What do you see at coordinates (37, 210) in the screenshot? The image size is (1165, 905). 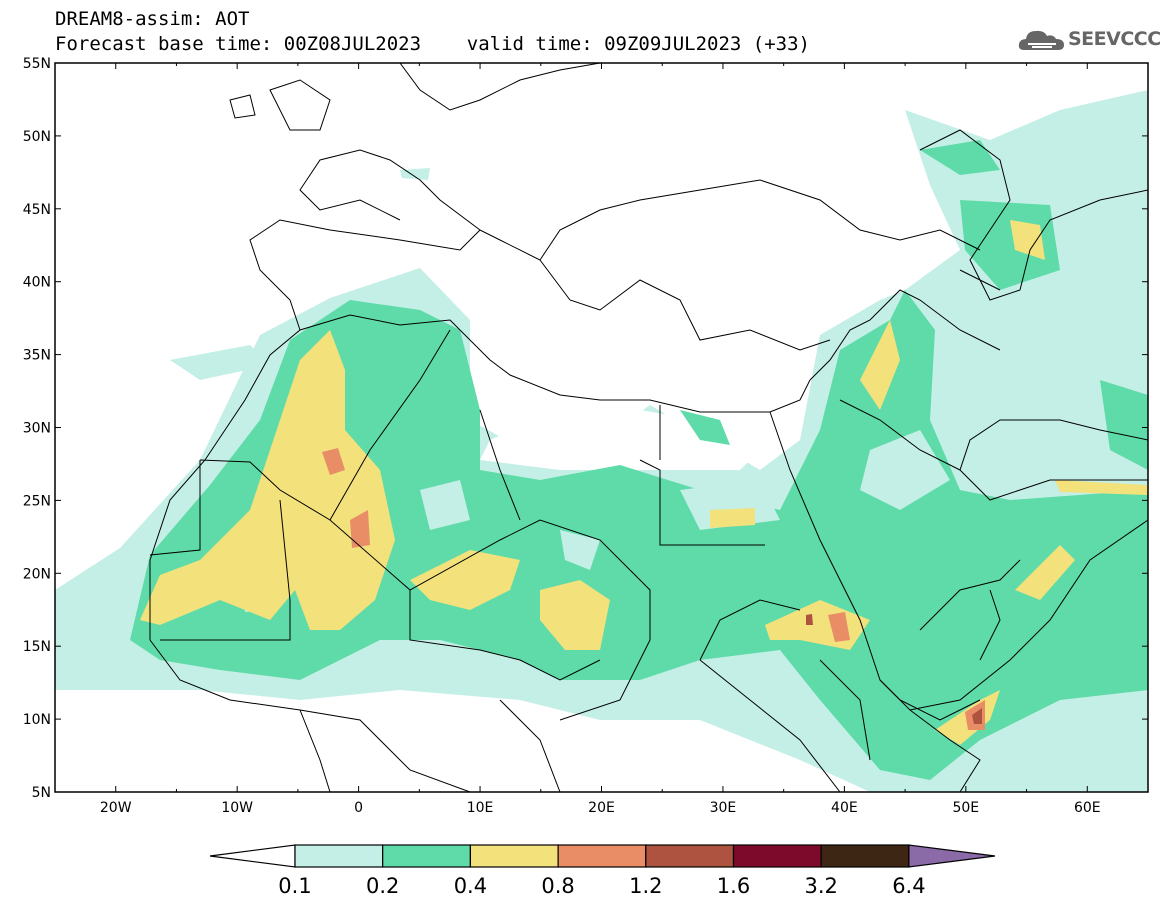 I see `lat-label: 45N` at bounding box center [37, 210].